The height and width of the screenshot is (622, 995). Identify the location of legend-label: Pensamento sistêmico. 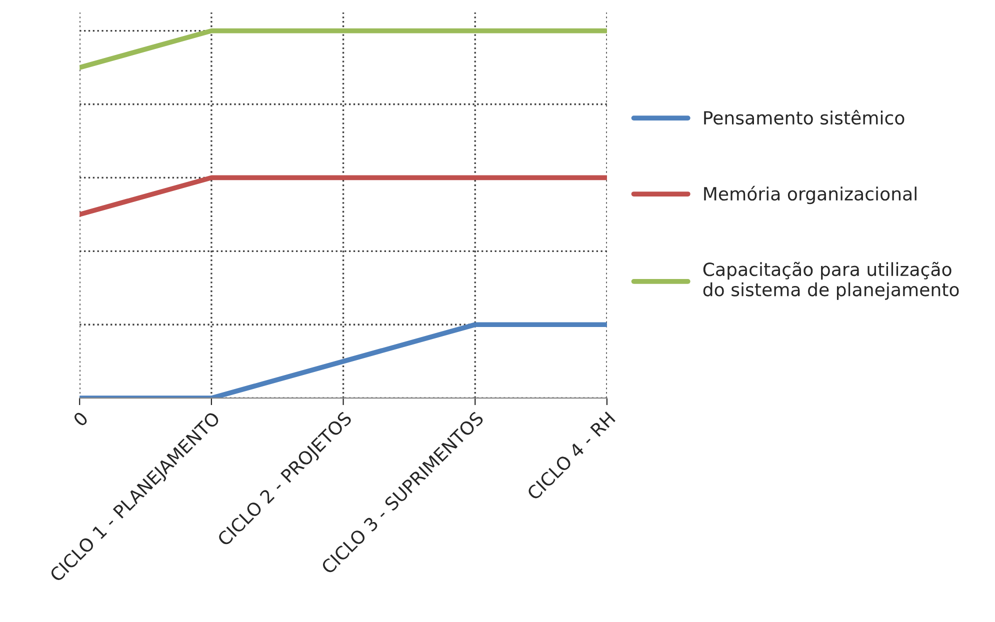
(804, 117).